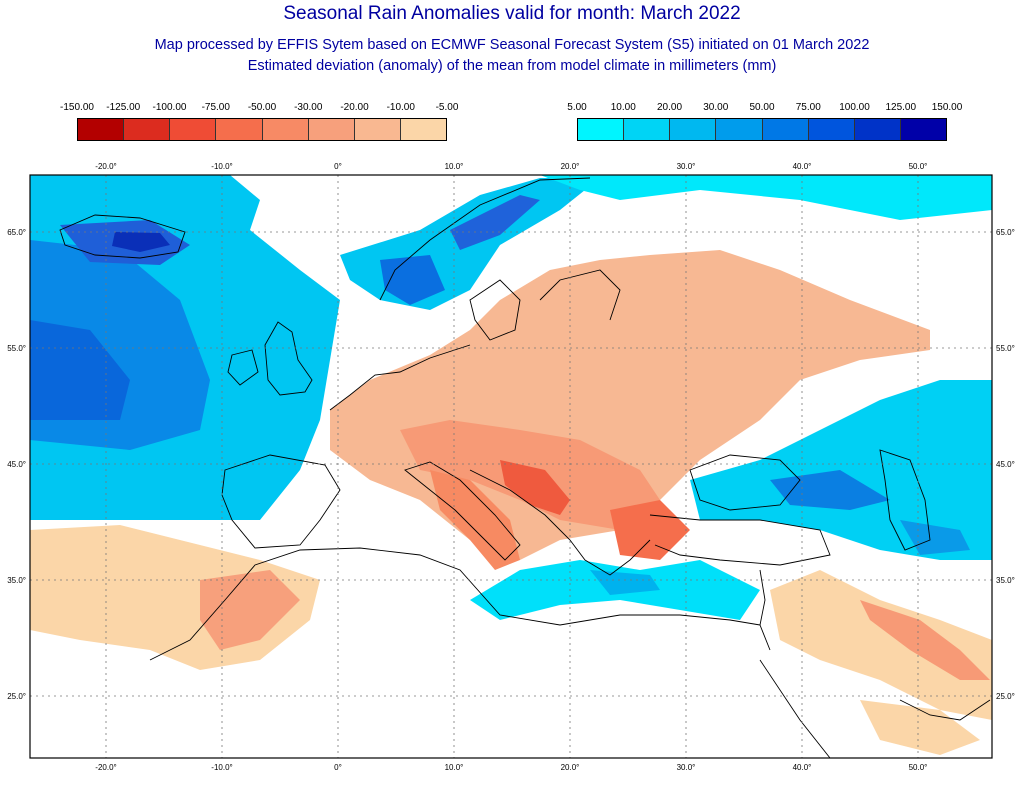  What do you see at coordinates (80, 370) in the screenshot?
I see `atlantic-wet-strong` at bounding box center [80, 370].